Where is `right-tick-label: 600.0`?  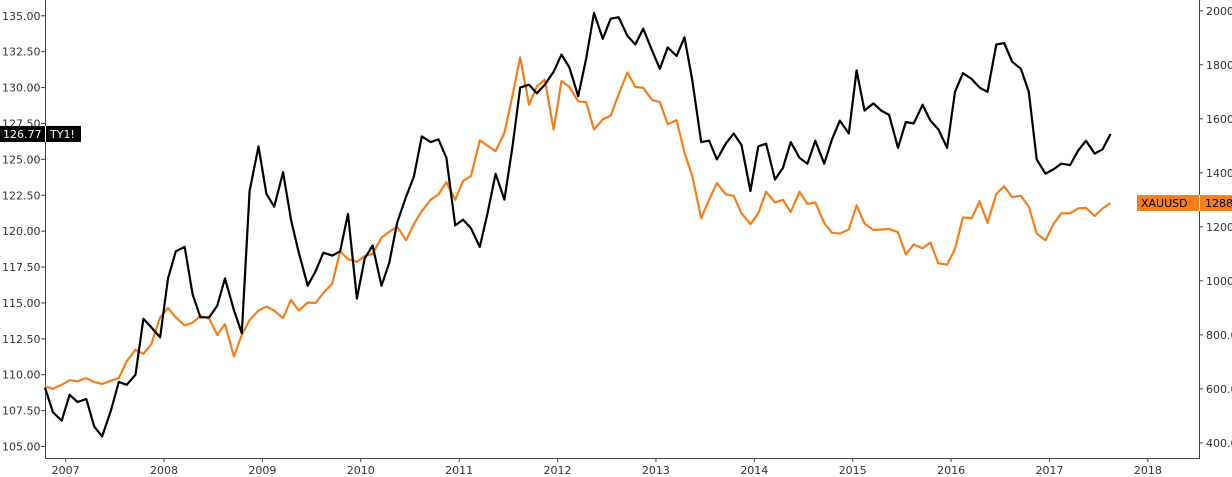 right-tick-label: 600.0 is located at coordinates (1219, 389).